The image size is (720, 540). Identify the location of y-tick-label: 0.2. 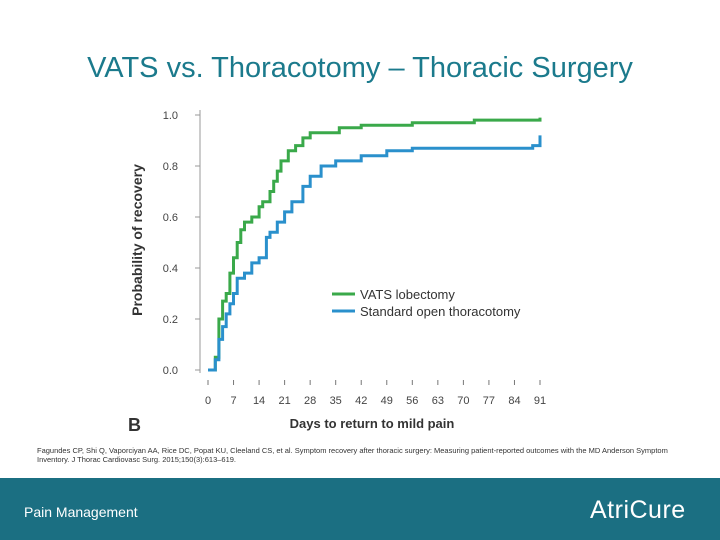
(170, 320).